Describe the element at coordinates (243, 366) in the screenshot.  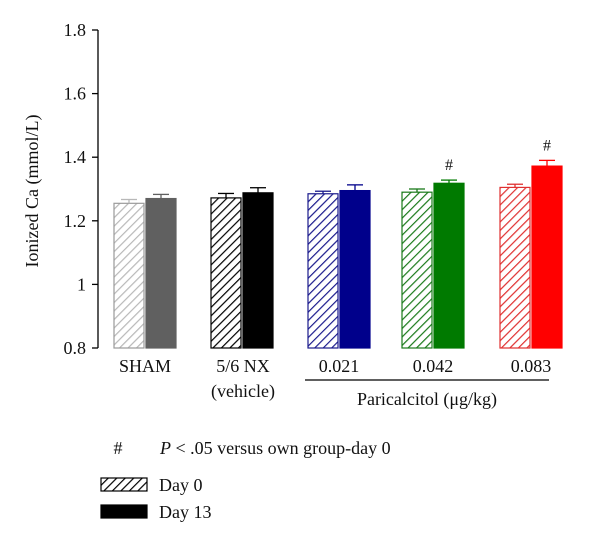
I see `category-label: 5/6 NX` at that location.